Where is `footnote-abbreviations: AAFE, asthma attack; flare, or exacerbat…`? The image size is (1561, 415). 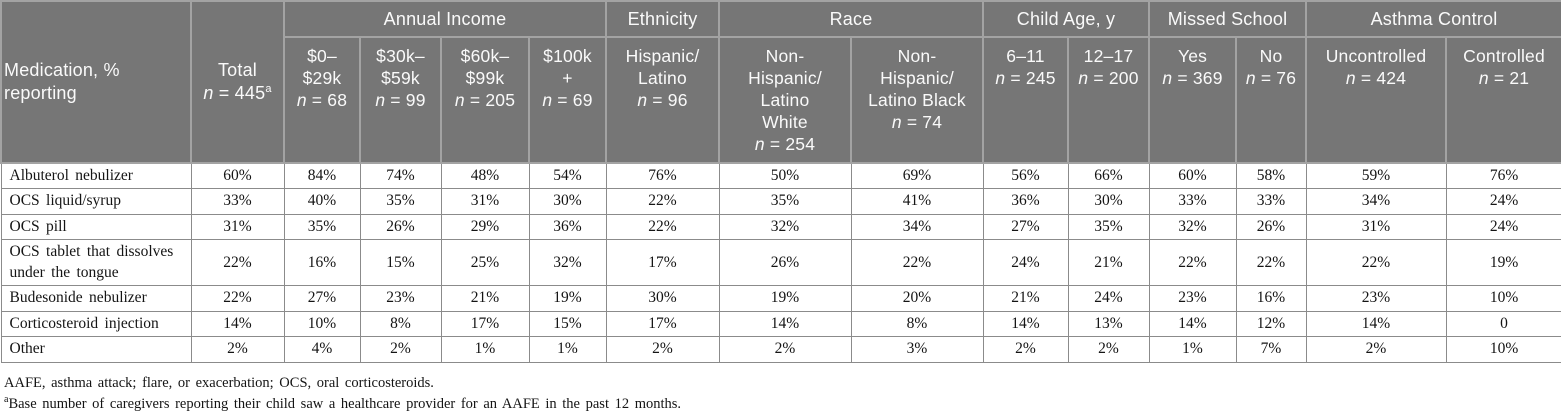 footnote-abbreviations: AAFE, asthma attack; flare, or exacerbat… is located at coordinates (219, 382).